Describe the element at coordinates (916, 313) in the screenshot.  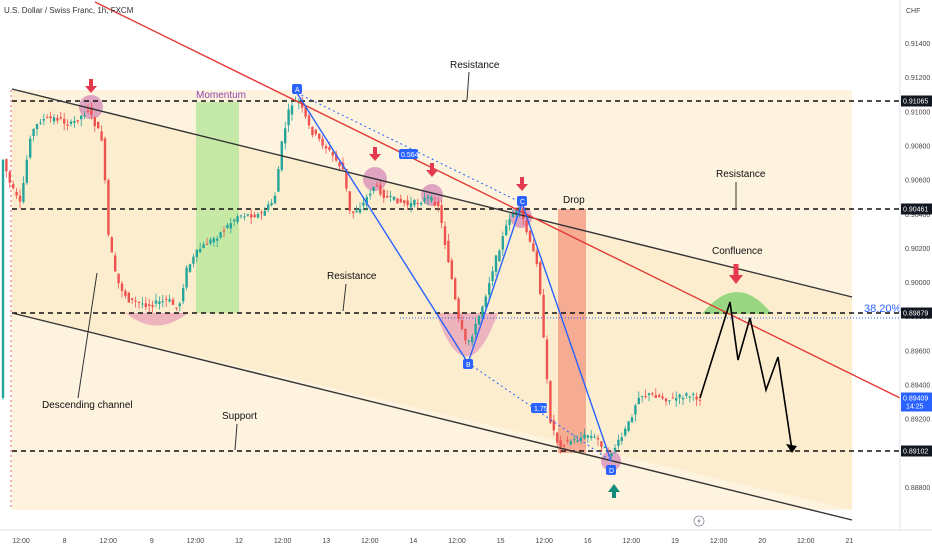
I see `price-marker-bg` at that location.